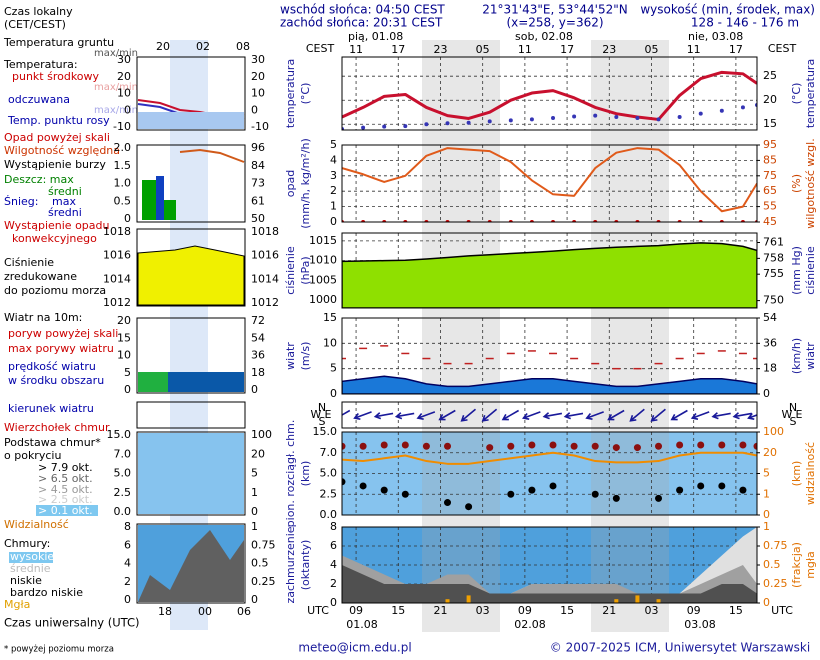 The width and height of the screenshot is (820, 660). I want to click on y2-tick-label: 758, so click(773, 257).